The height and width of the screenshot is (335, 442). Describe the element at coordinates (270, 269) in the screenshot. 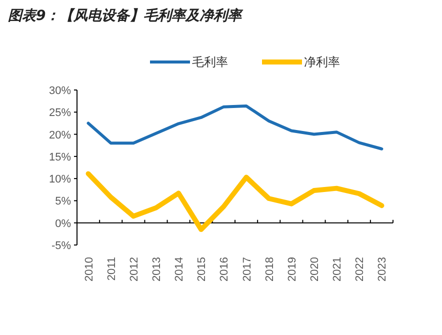

I see `x-tick-label: 2018` at that location.